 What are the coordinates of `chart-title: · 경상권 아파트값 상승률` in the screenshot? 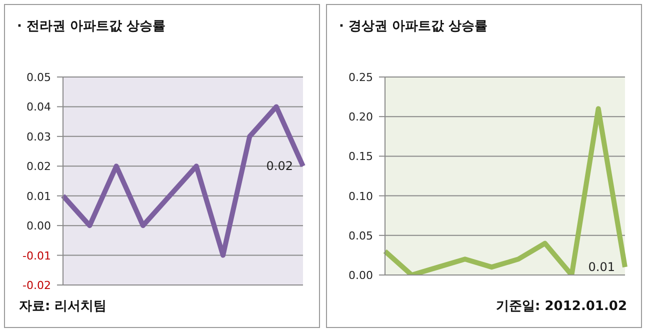 It's located at (413, 26).